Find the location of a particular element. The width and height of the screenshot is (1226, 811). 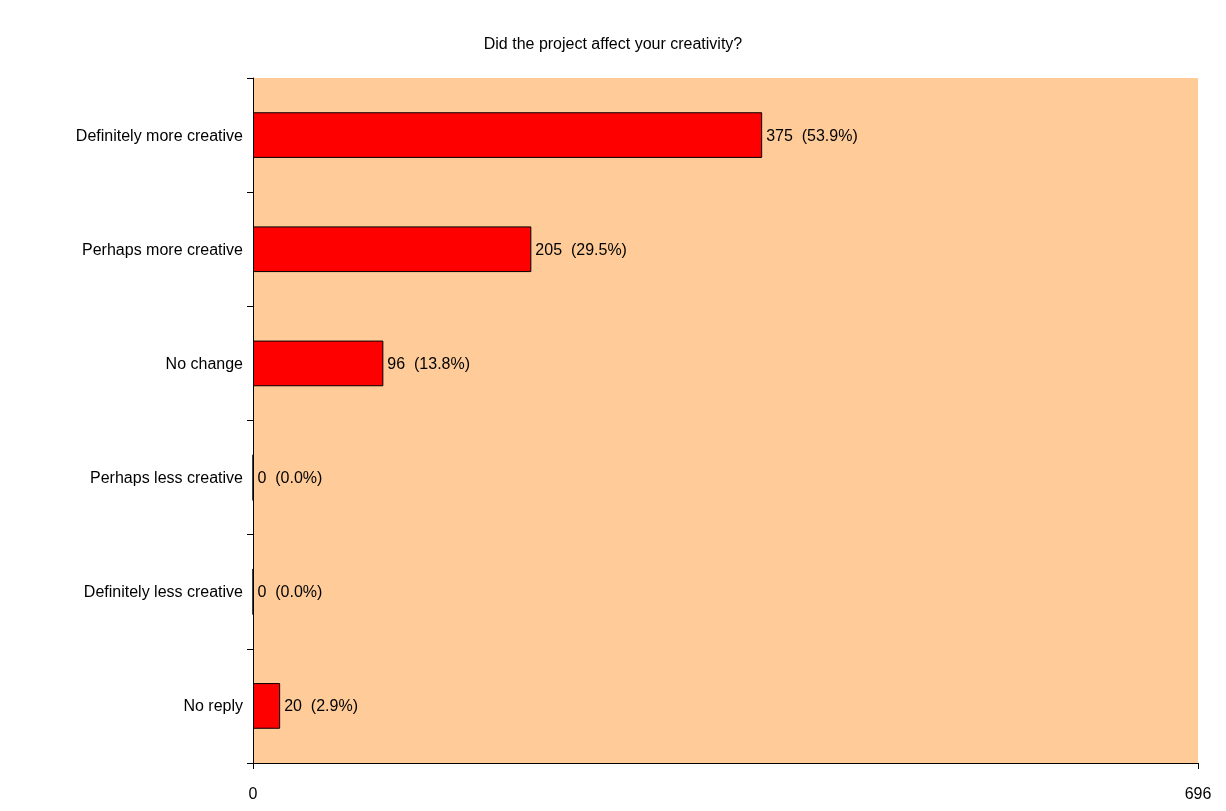

data-label: 96 (13.8%) is located at coordinates (429, 363).